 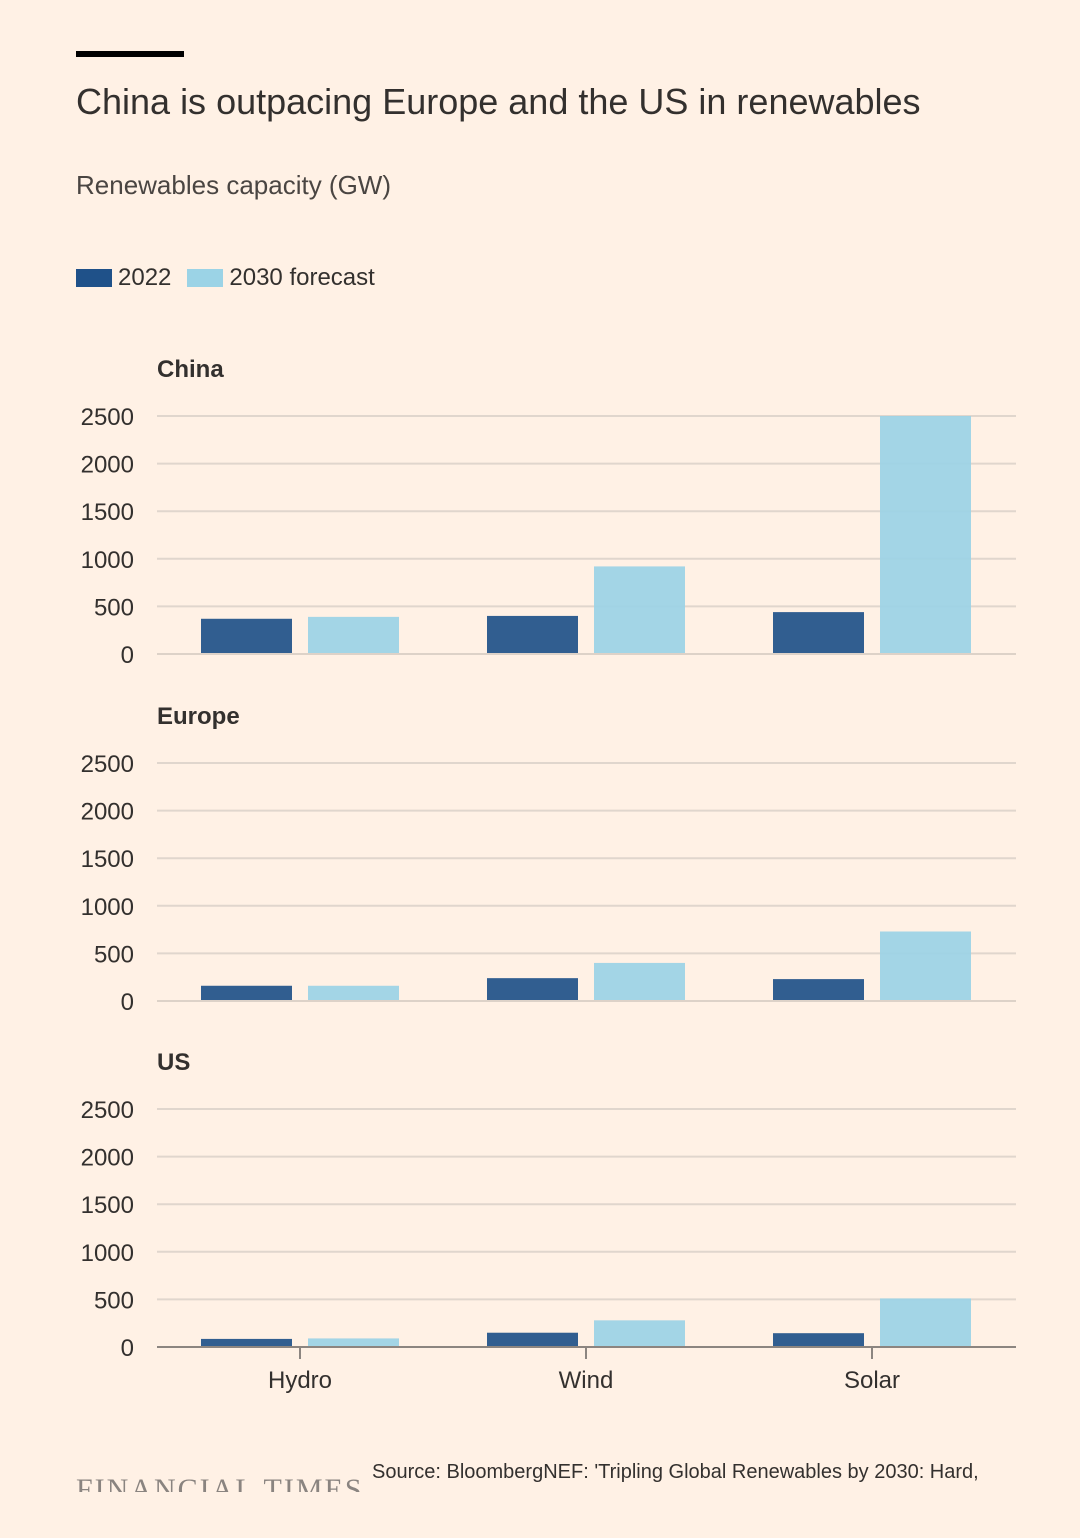 I want to click on bar-china-wind-2030-forecast, so click(x=639, y=610).